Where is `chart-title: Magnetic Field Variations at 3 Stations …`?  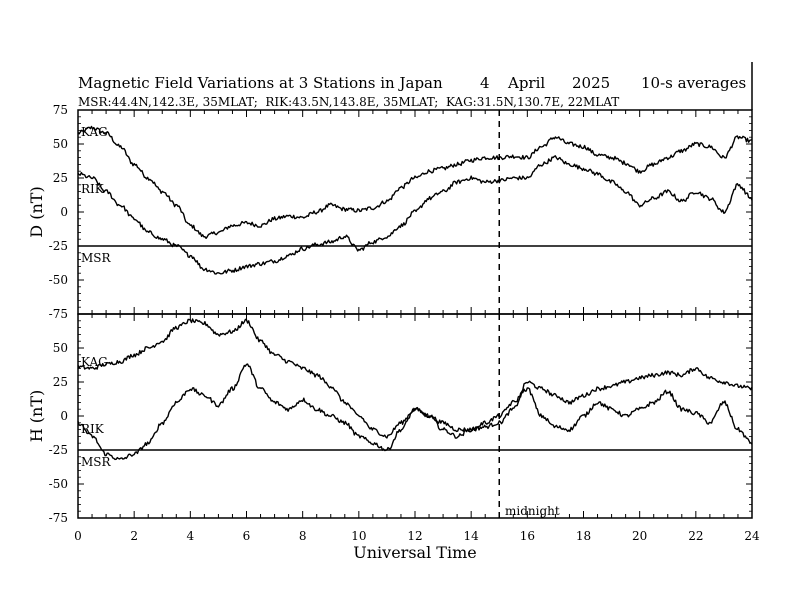 chart-title: Magnetic Field Variations at 3 Stations … is located at coordinates (412, 83).